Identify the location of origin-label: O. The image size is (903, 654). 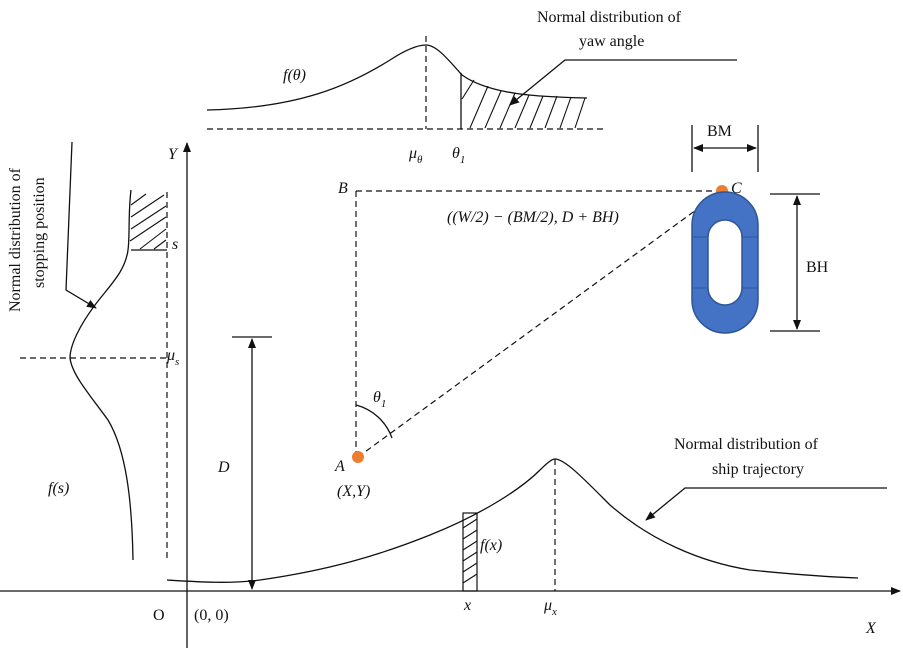
(159, 615).